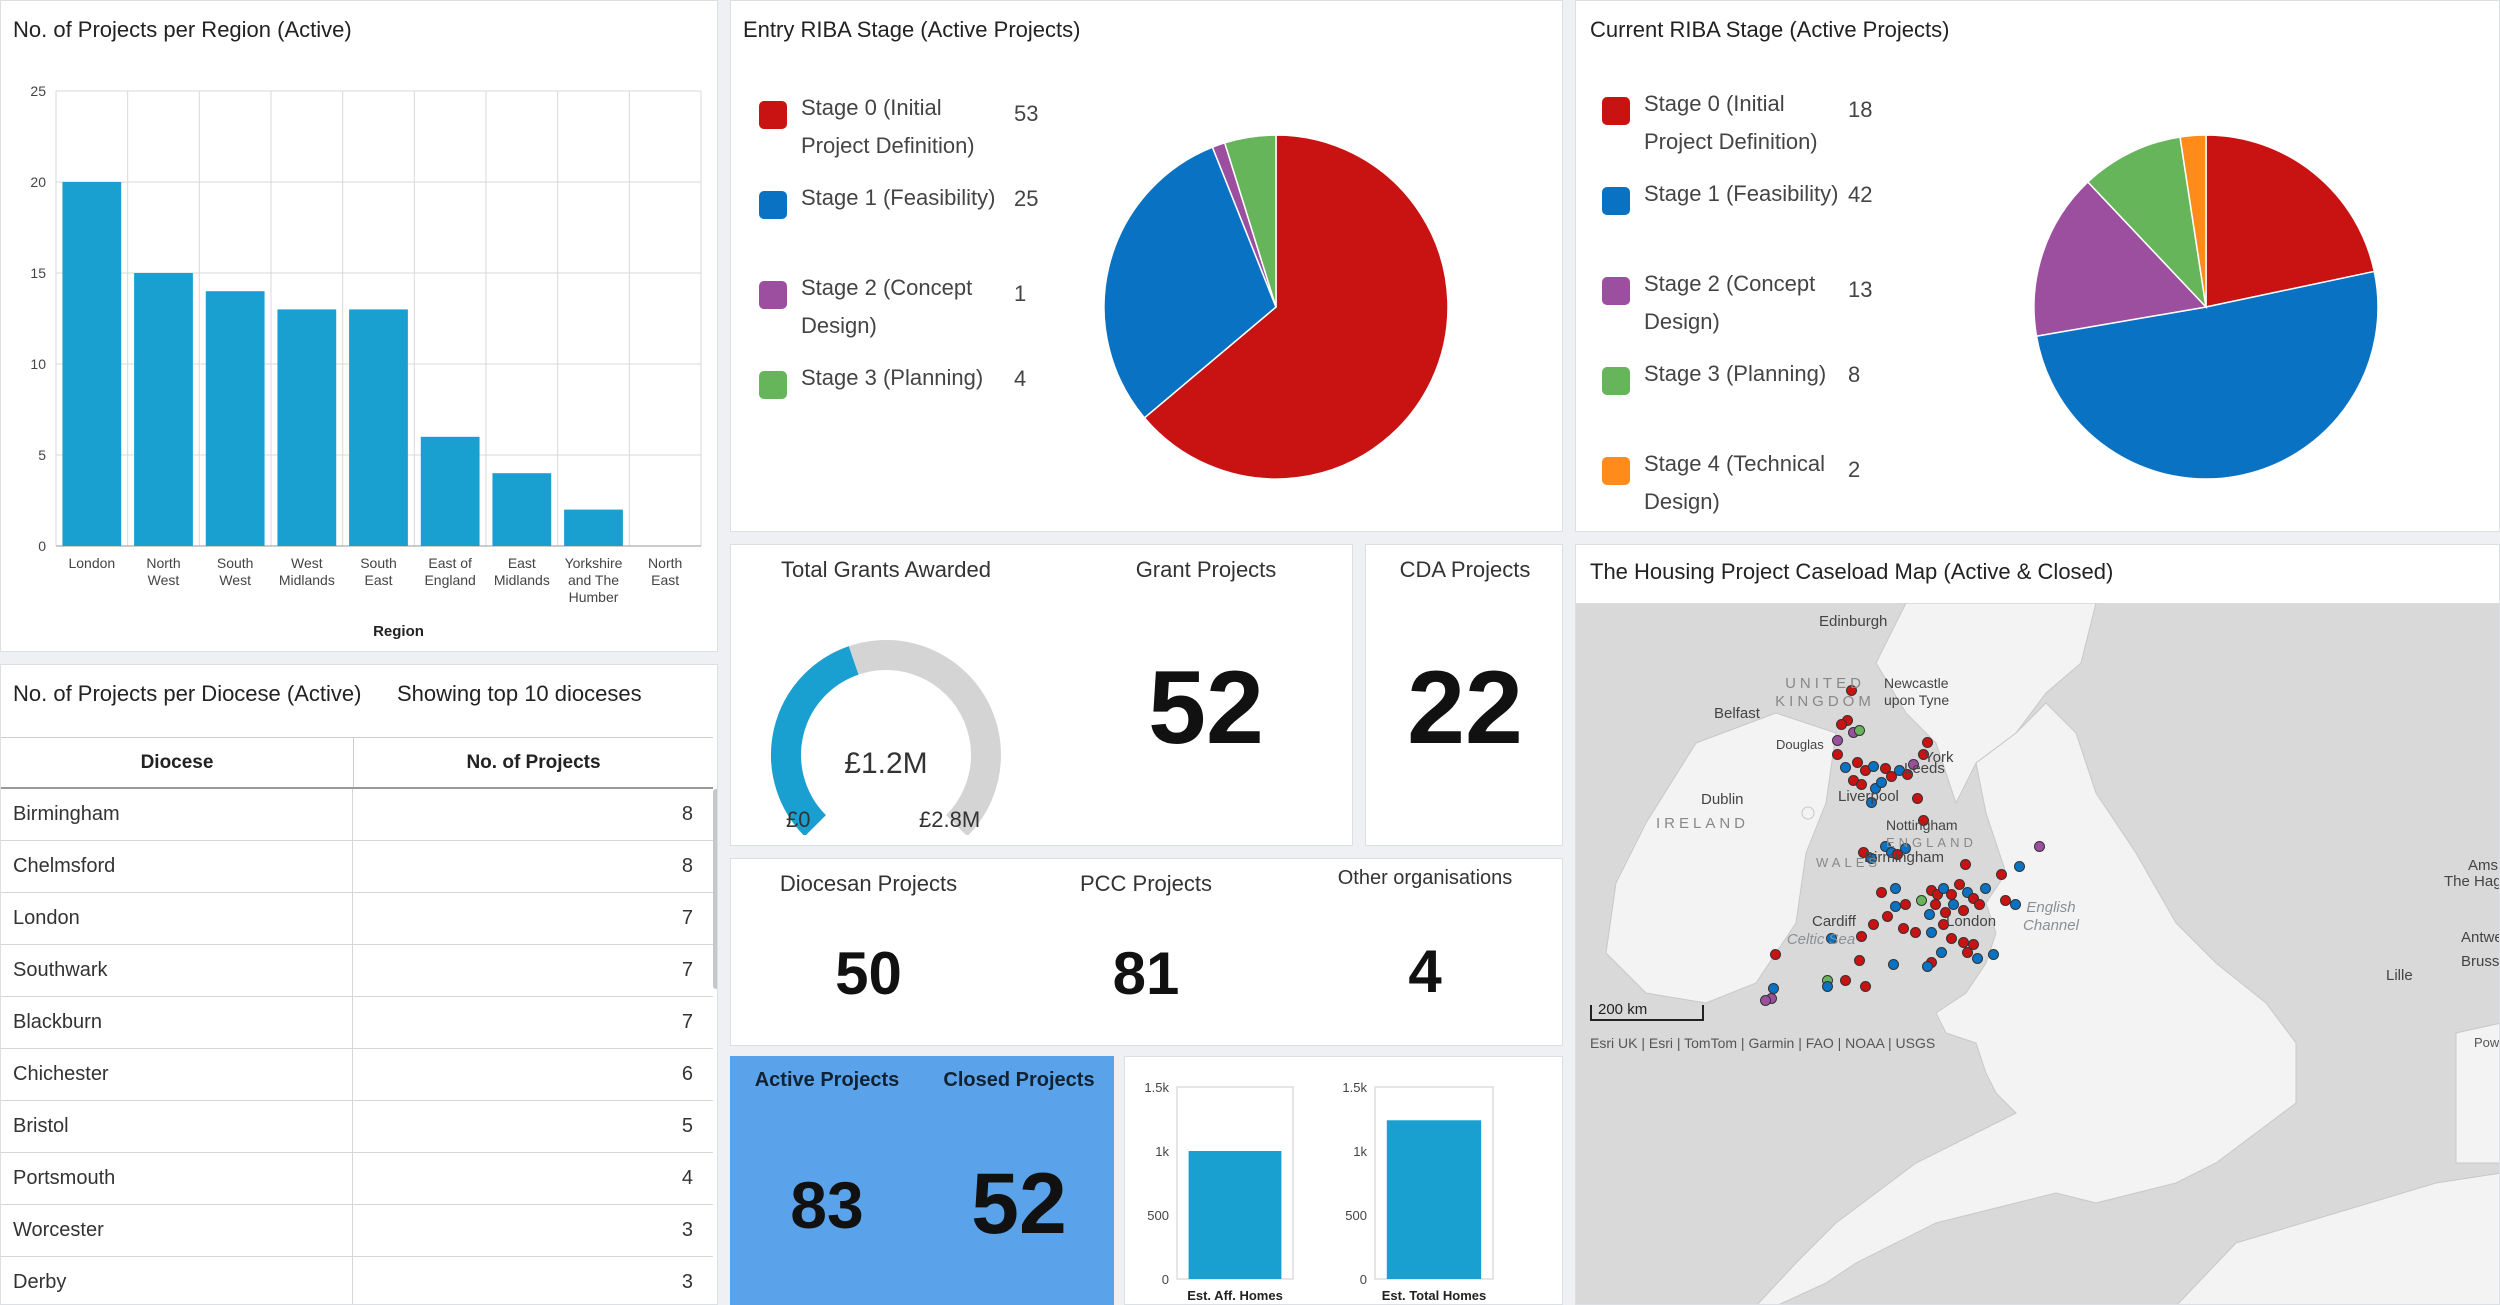 The height and width of the screenshot is (1305, 2500). What do you see at coordinates (163, 409) in the screenshot?
I see `region-bar` at bounding box center [163, 409].